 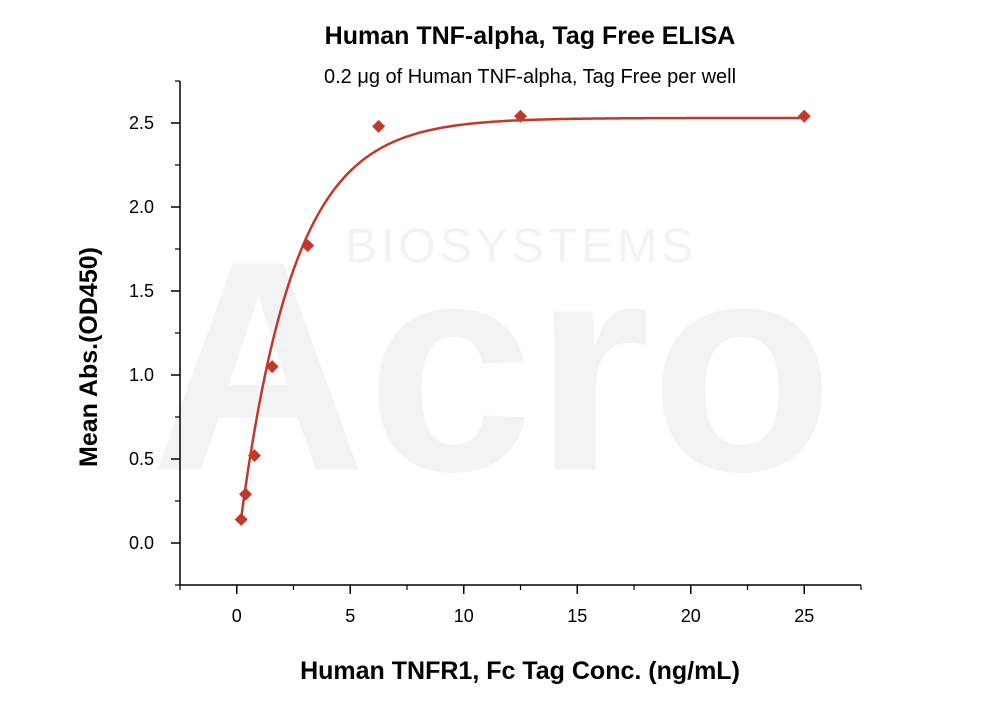 What do you see at coordinates (350, 616) in the screenshot?
I see `x-tick-label: 5` at bounding box center [350, 616].